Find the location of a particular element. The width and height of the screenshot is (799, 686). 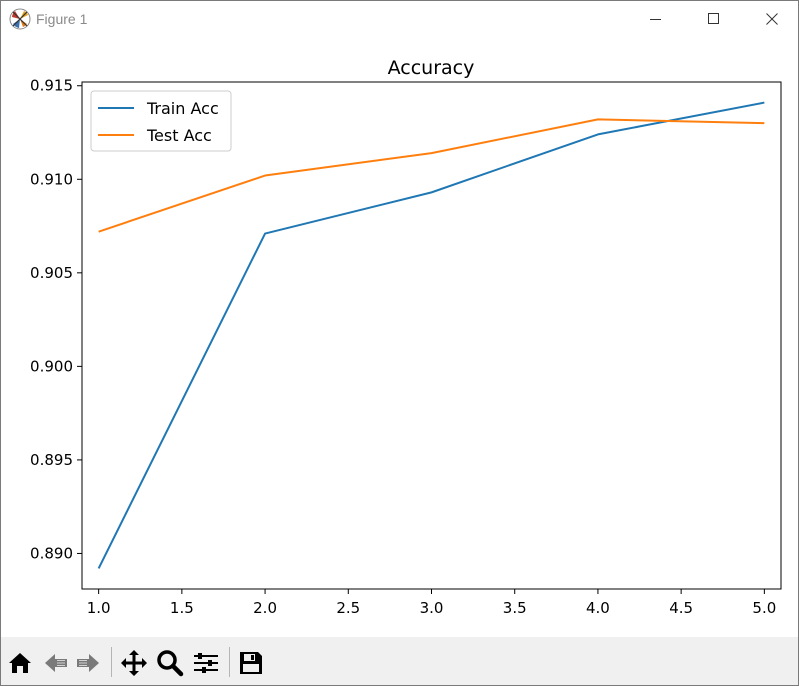

minimize-button is located at coordinates (656, 19).